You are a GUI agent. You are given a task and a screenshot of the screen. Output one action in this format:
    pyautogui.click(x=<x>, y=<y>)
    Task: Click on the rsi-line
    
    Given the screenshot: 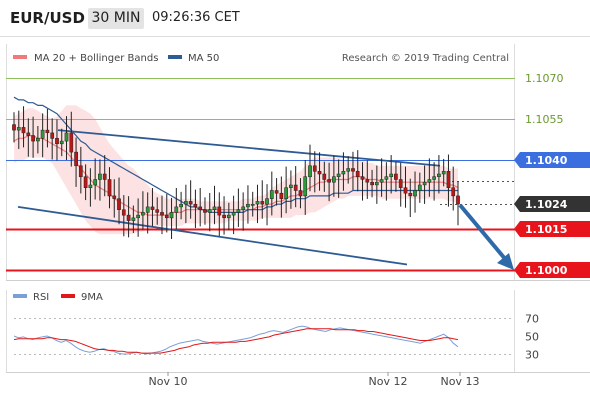 What is the action you would take?
    pyautogui.click(x=236, y=340)
    